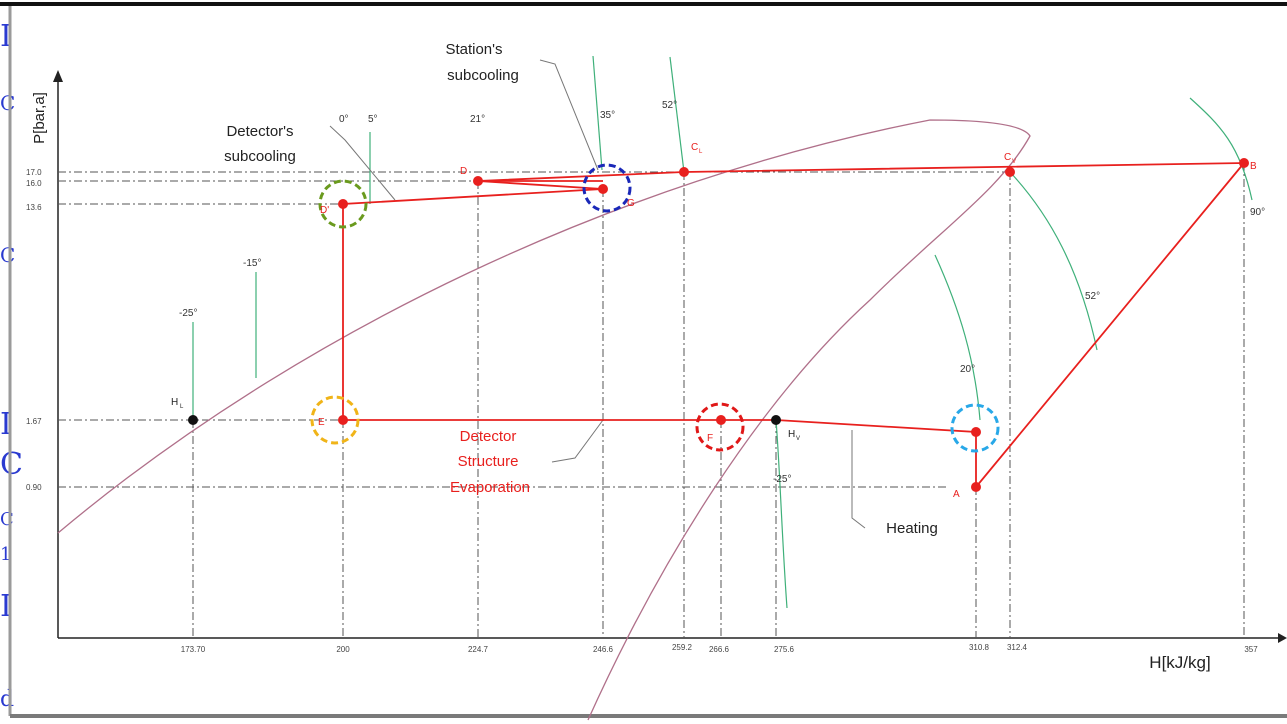 The image size is (1287, 724). What do you see at coordinates (1244, 163) in the screenshot?
I see `point-b` at bounding box center [1244, 163].